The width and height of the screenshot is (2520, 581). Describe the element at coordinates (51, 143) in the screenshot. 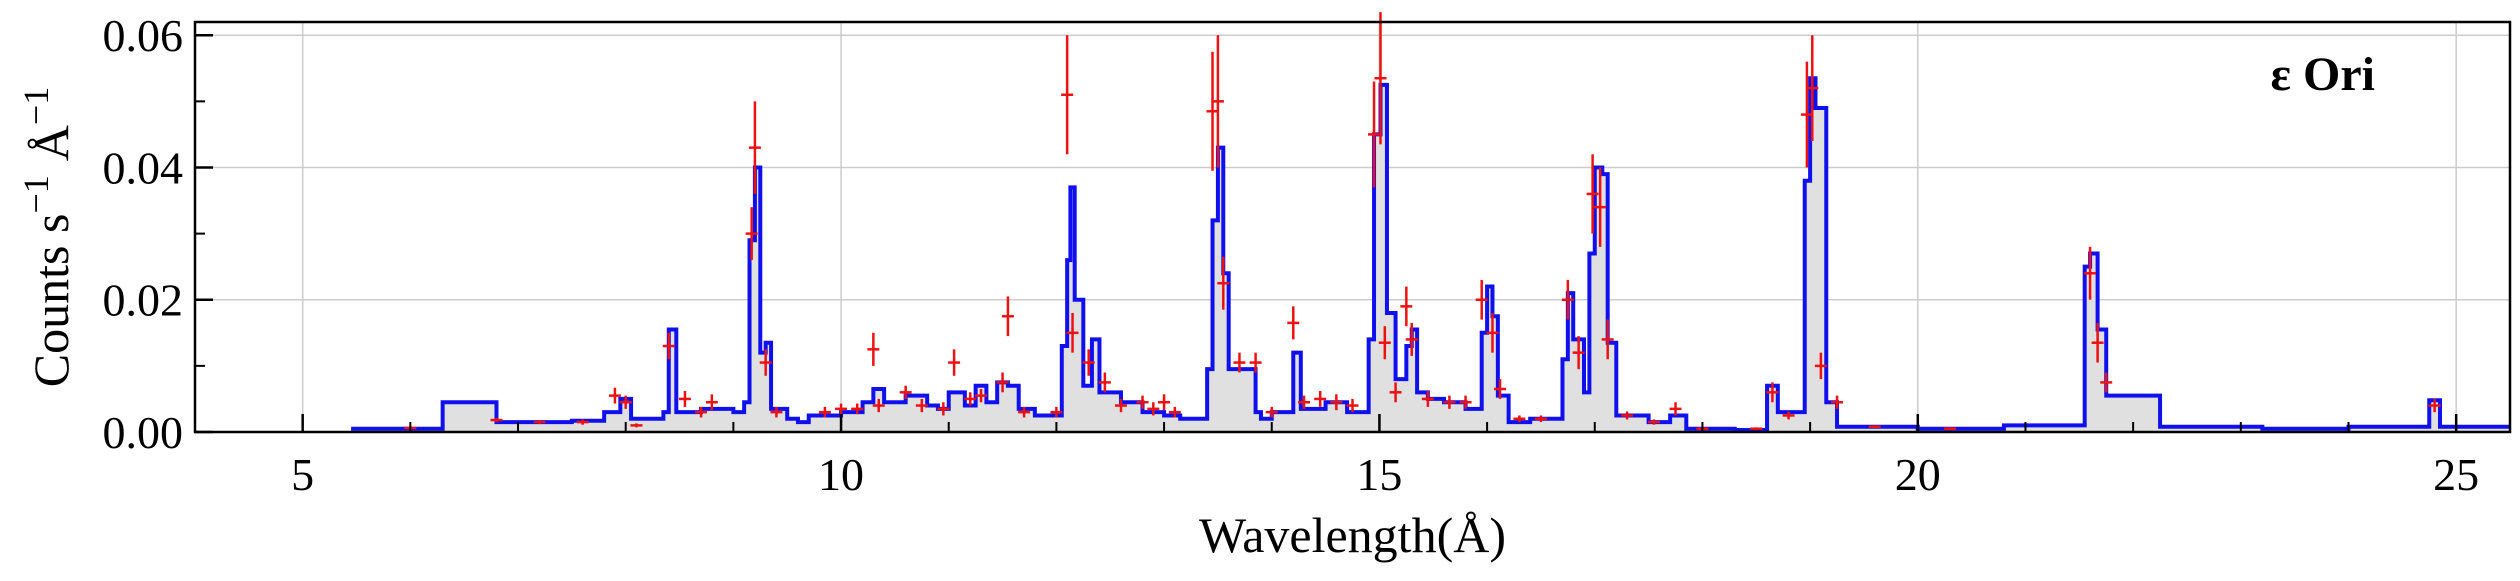

I see `y-axis-title-angstrom: Å` at that location.